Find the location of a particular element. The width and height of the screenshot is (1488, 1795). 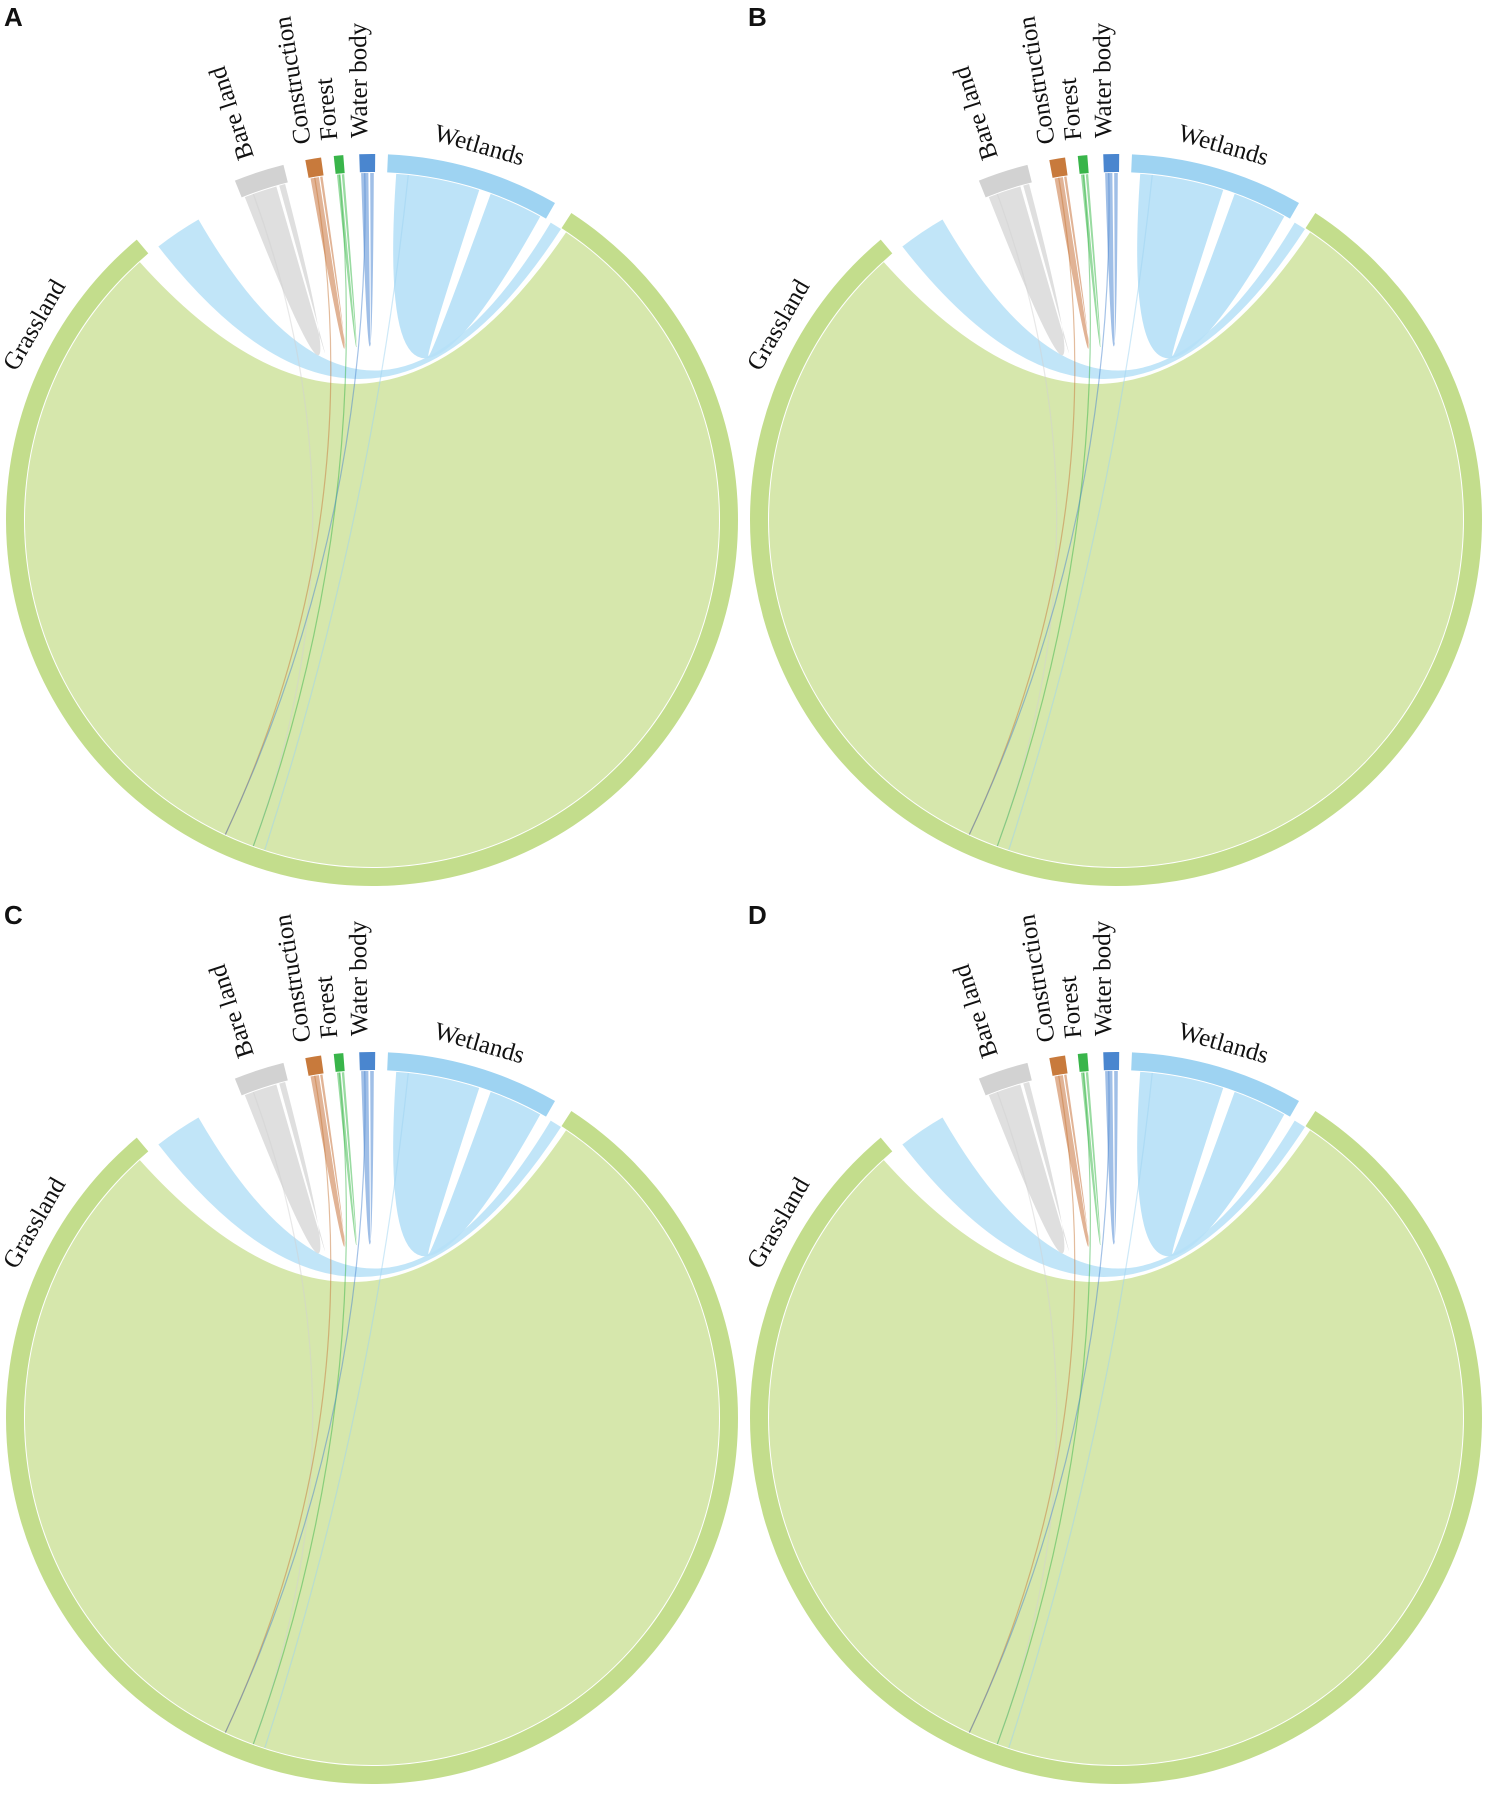

panel-letter: C is located at coordinates (13, 915).